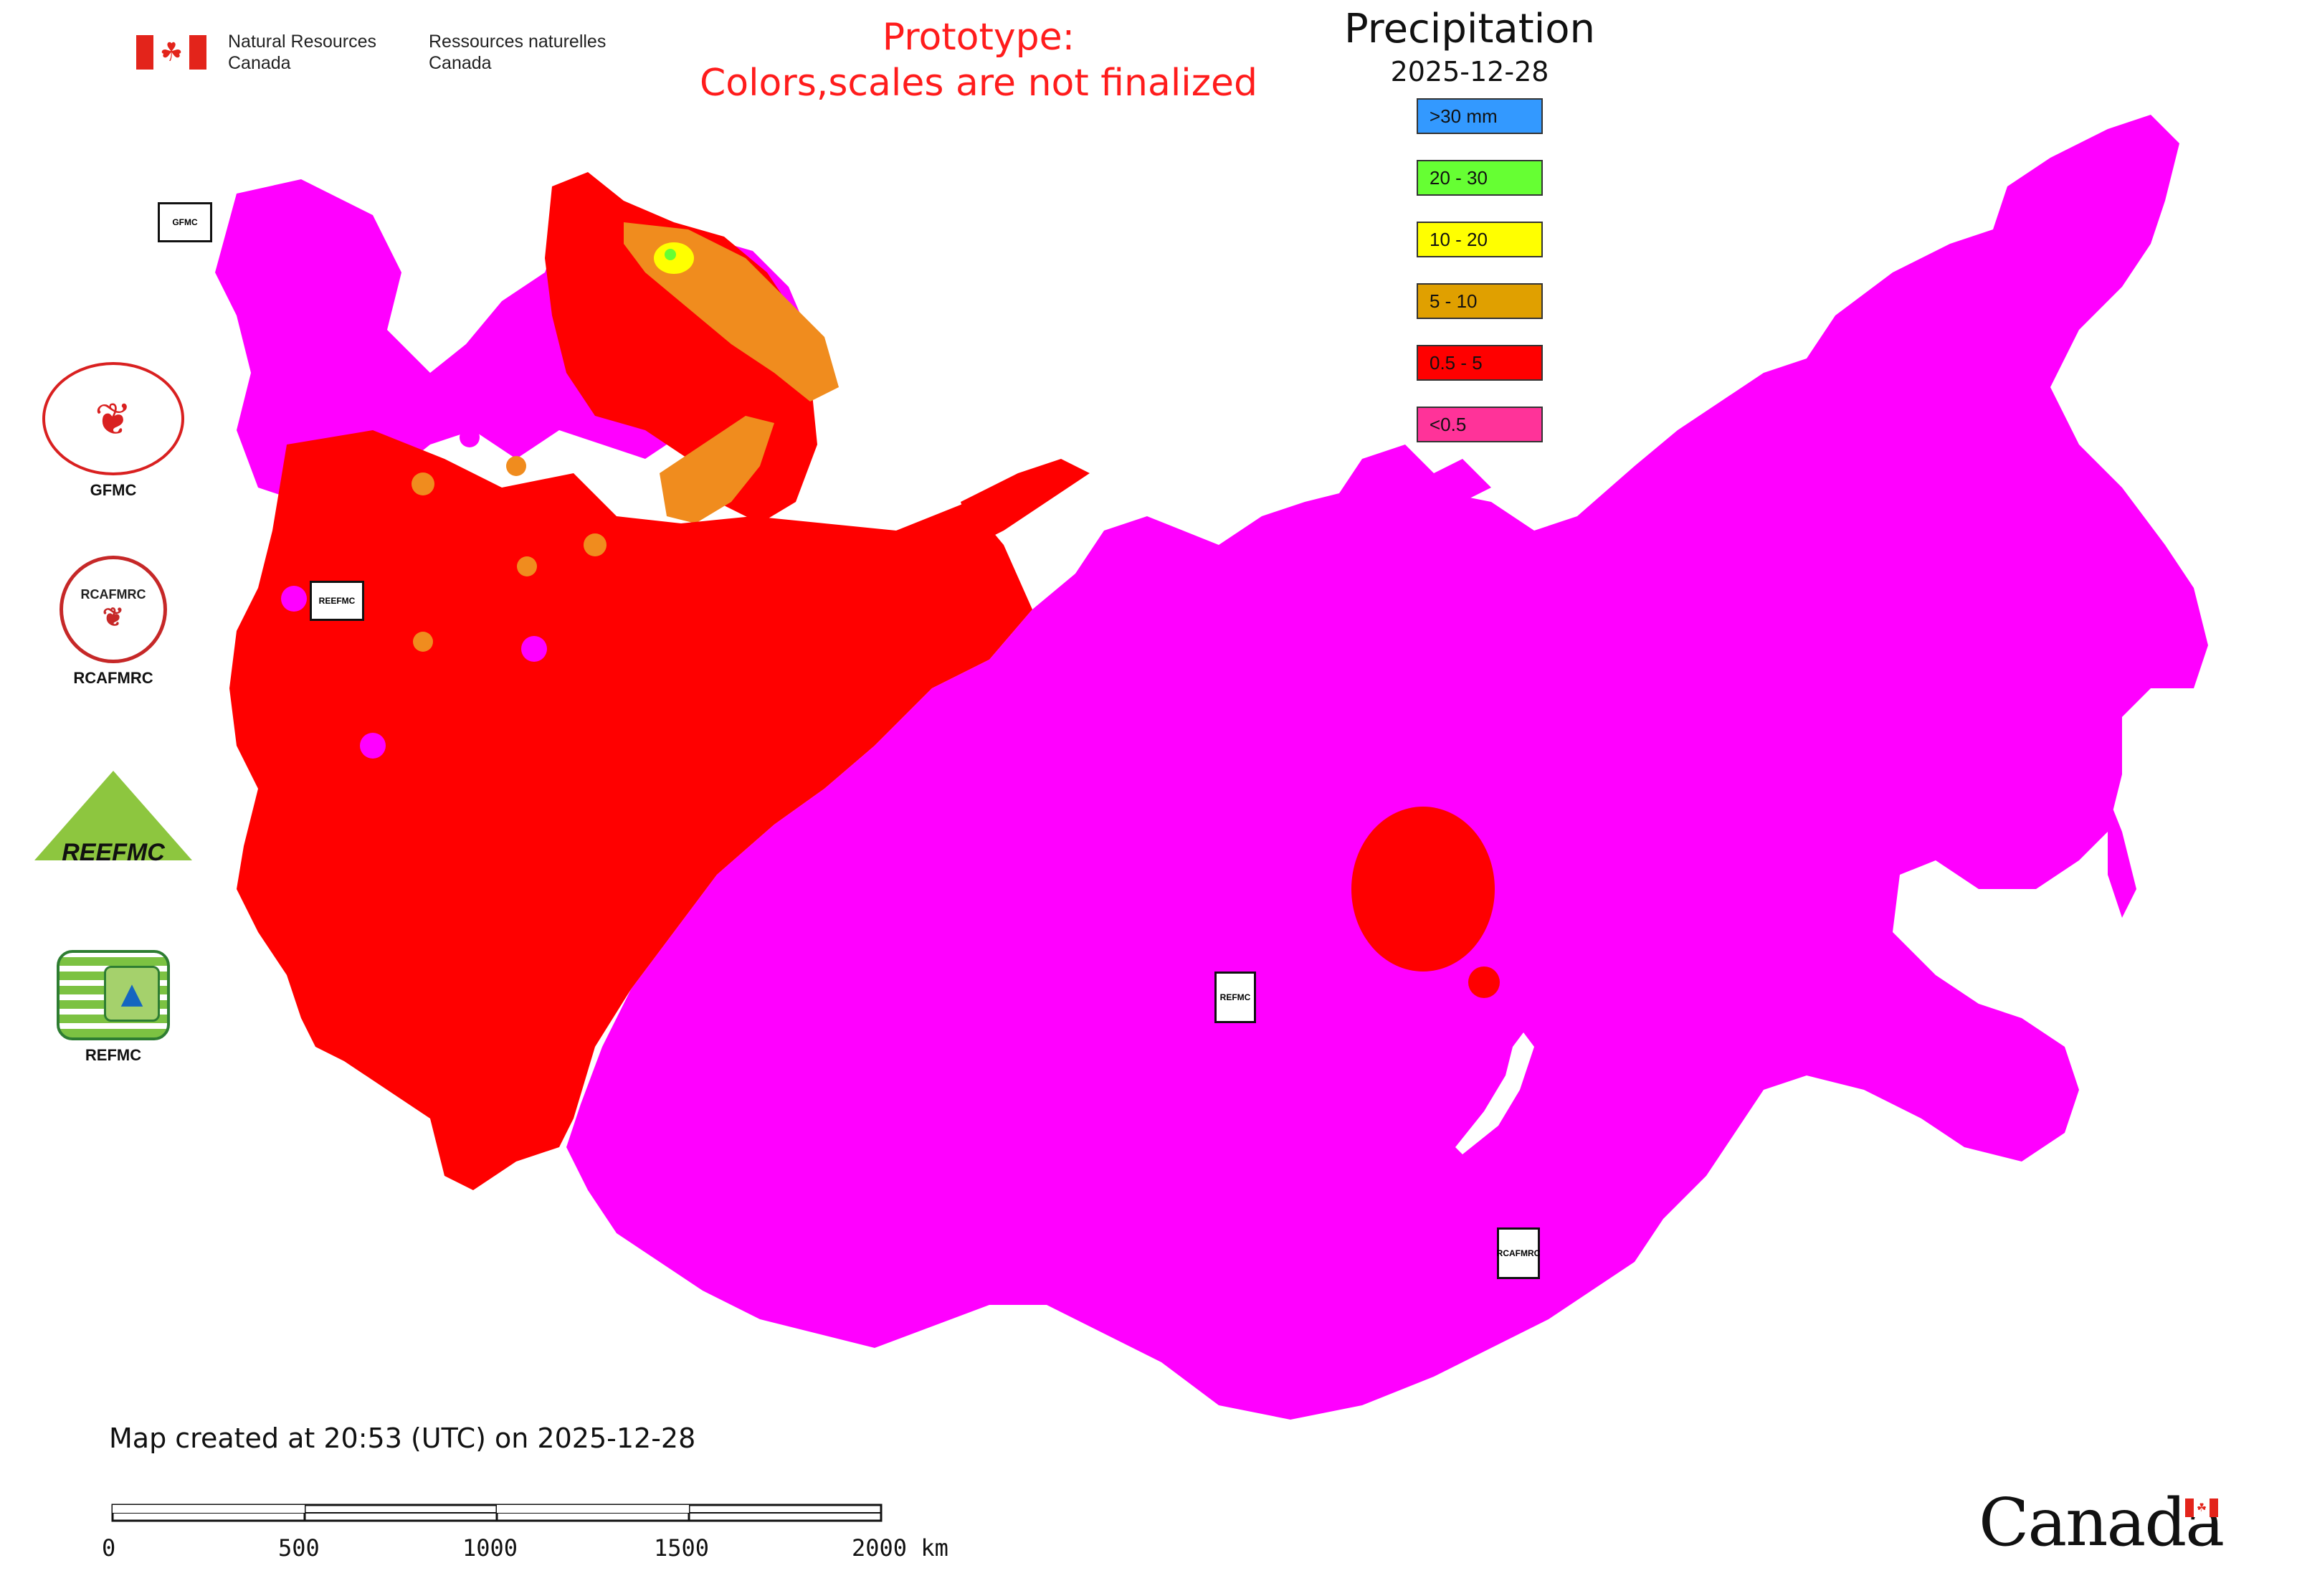 The width and height of the screenshot is (2302, 1596). Describe the element at coordinates (671, 254) in the screenshot. I see `region-green-spot` at that location.